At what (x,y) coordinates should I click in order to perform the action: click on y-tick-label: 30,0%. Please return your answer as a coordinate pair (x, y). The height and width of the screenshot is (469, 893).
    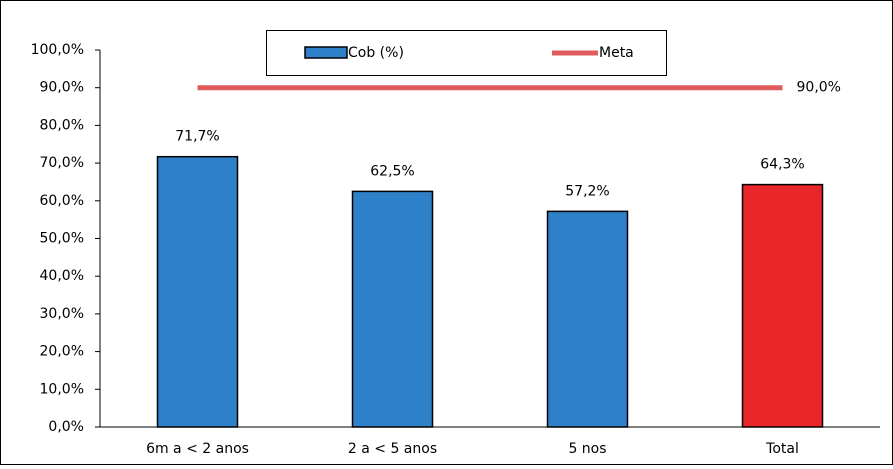
    Looking at the image, I should click on (62, 314).